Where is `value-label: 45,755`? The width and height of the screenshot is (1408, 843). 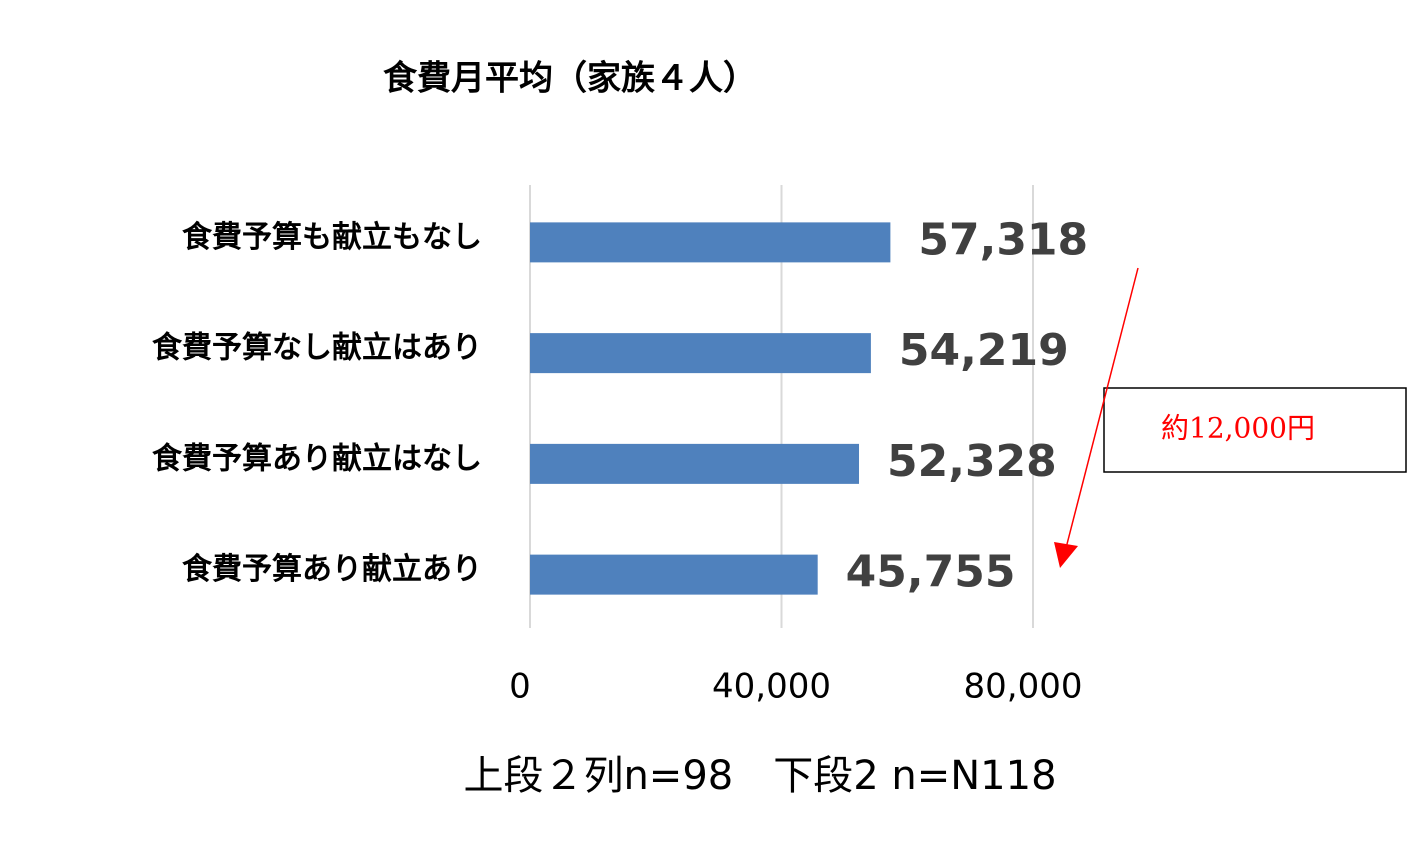
value-label: 45,755 is located at coordinates (931, 572).